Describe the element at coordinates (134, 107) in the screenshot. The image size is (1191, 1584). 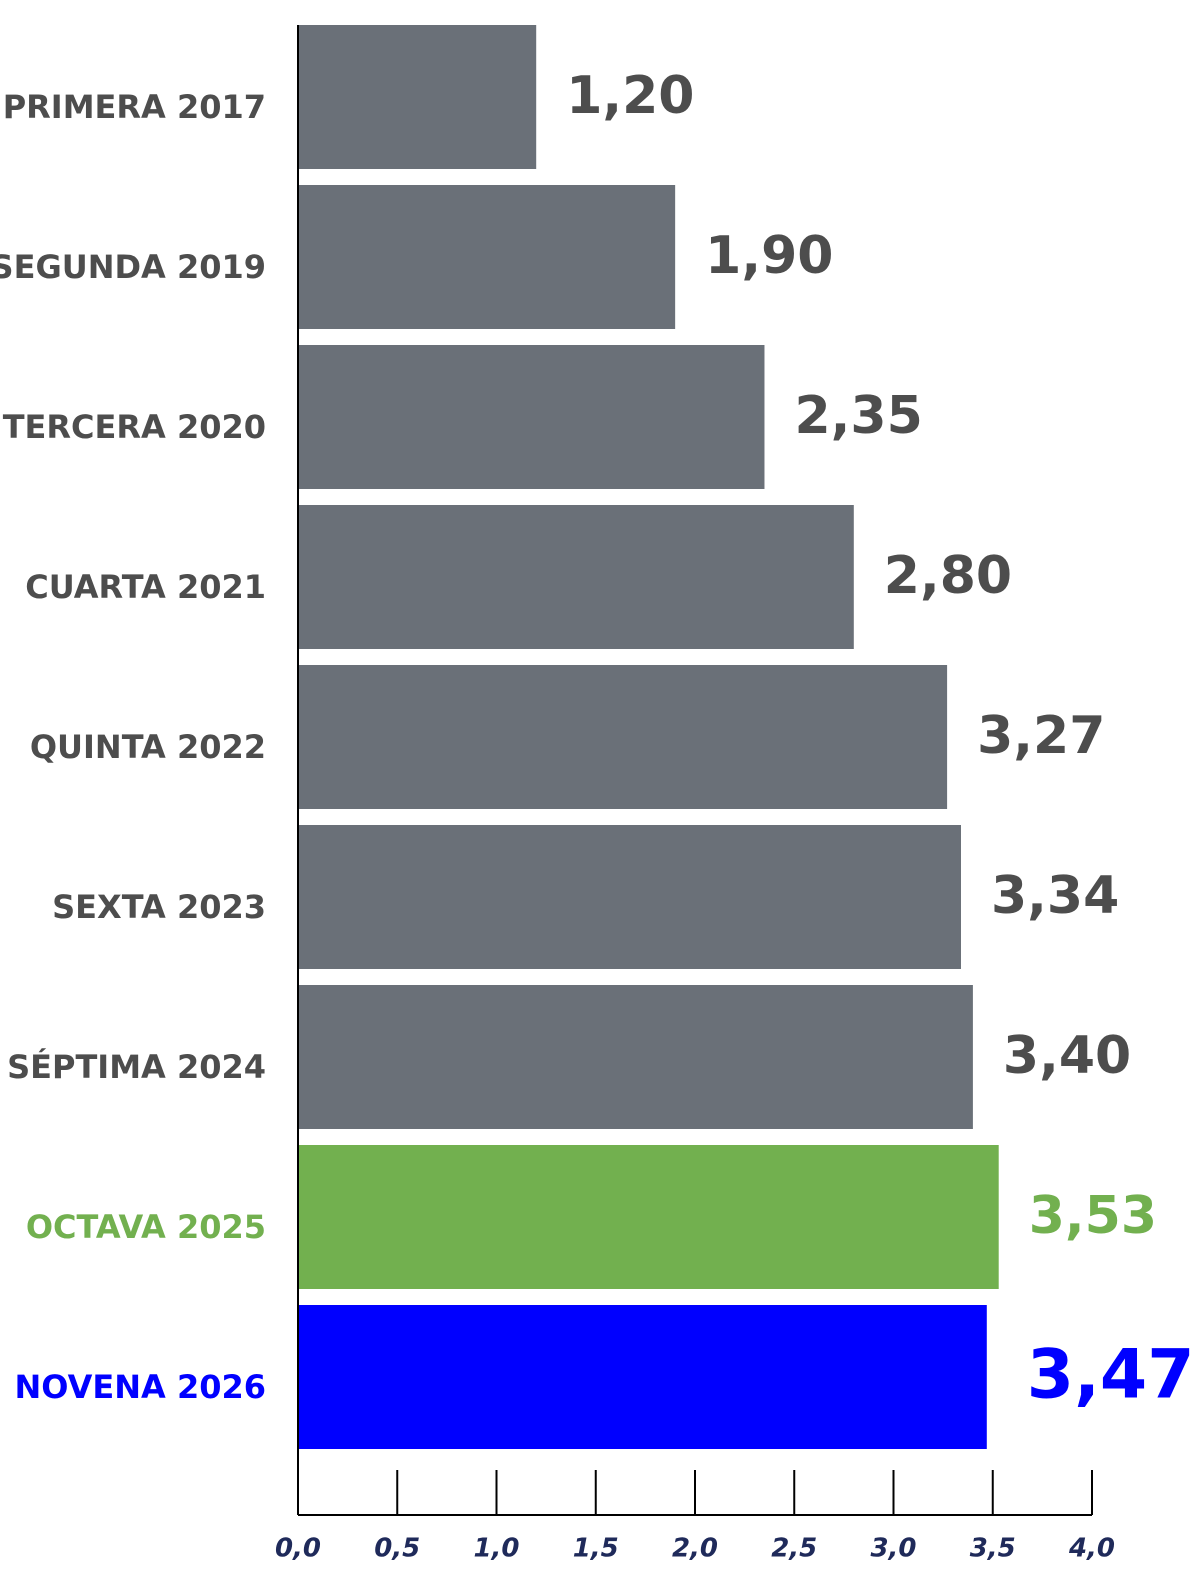
I see `category-label: PRIMERA 2017` at that location.